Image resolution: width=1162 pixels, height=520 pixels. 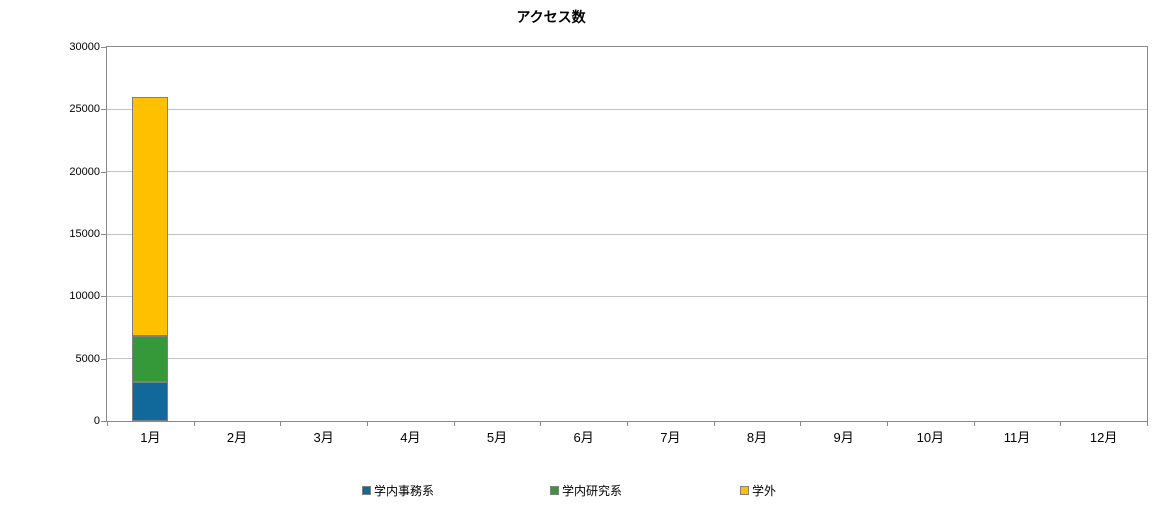 What do you see at coordinates (1103, 437) in the screenshot?
I see `x-axis-category-label: 12月` at bounding box center [1103, 437].